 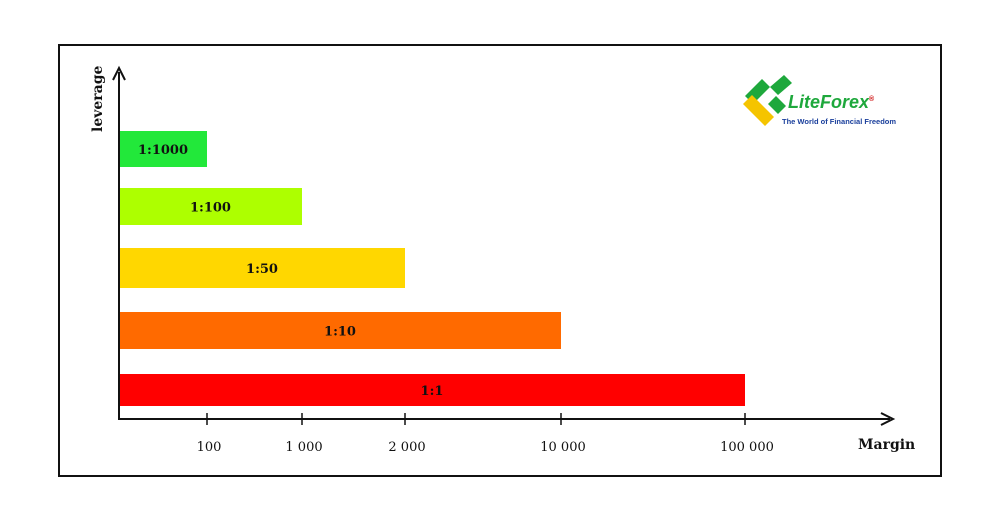 I want to click on x-tick-label: 10 000, so click(x=563, y=447).